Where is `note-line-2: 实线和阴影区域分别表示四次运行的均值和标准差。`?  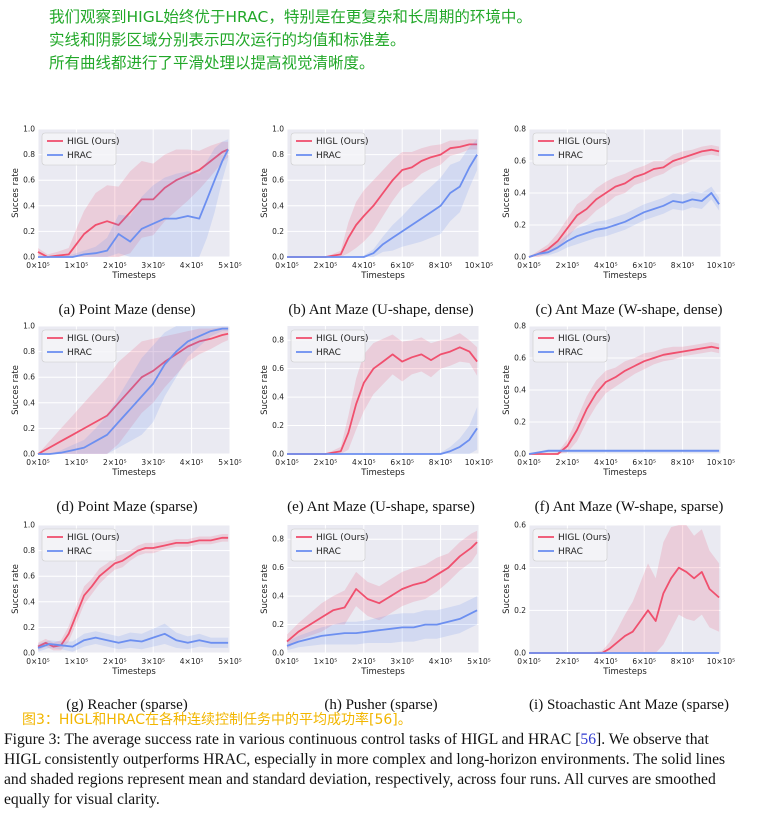
note-line-2: 实线和阴影区域分别表示四次运行的均值和标准差。 is located at coordinates (227, 40).